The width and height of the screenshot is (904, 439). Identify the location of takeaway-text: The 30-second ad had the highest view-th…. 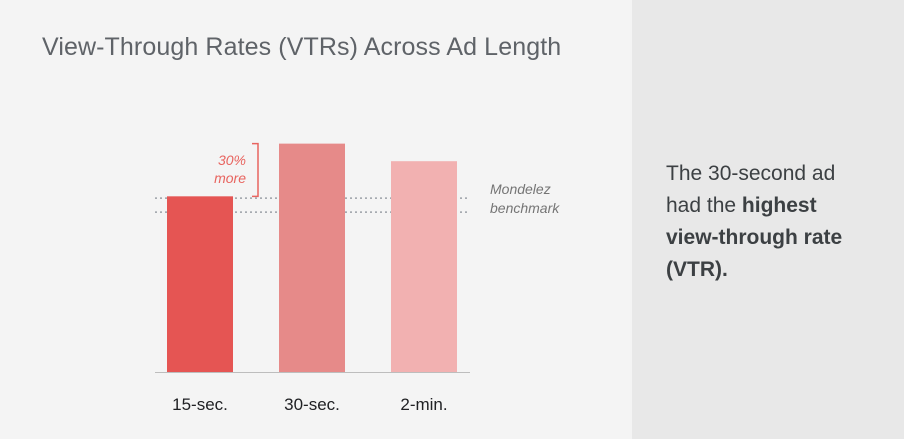
(776, 222).